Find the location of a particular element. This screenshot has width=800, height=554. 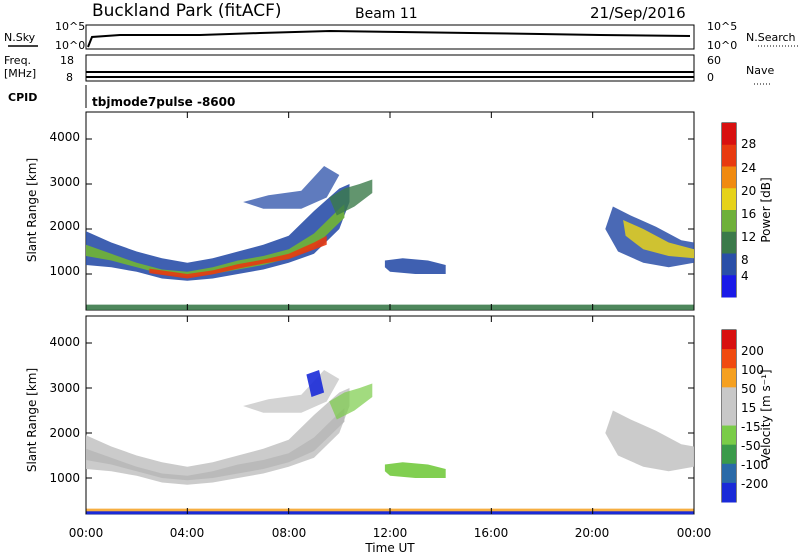

power-ytick-1000: 1000 is located at coordinates (64, 271).